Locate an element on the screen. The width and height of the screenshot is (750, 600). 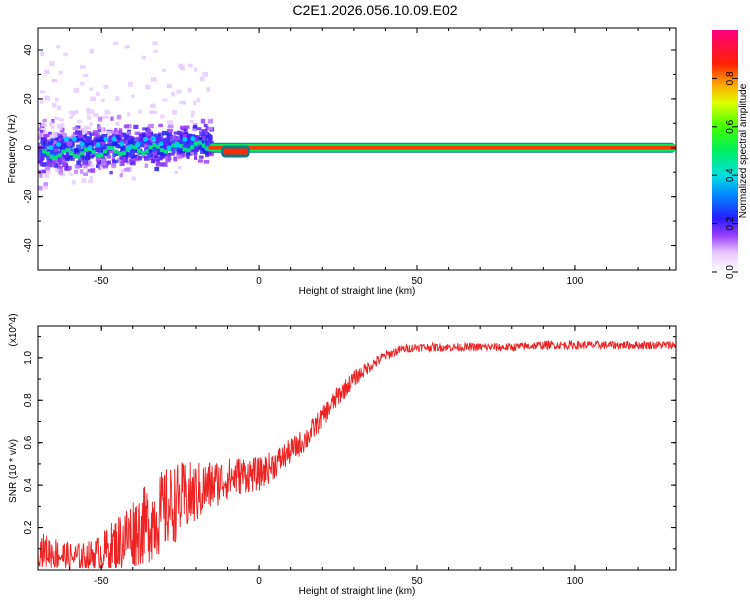
colorbar is located at coordinates (725, 151).